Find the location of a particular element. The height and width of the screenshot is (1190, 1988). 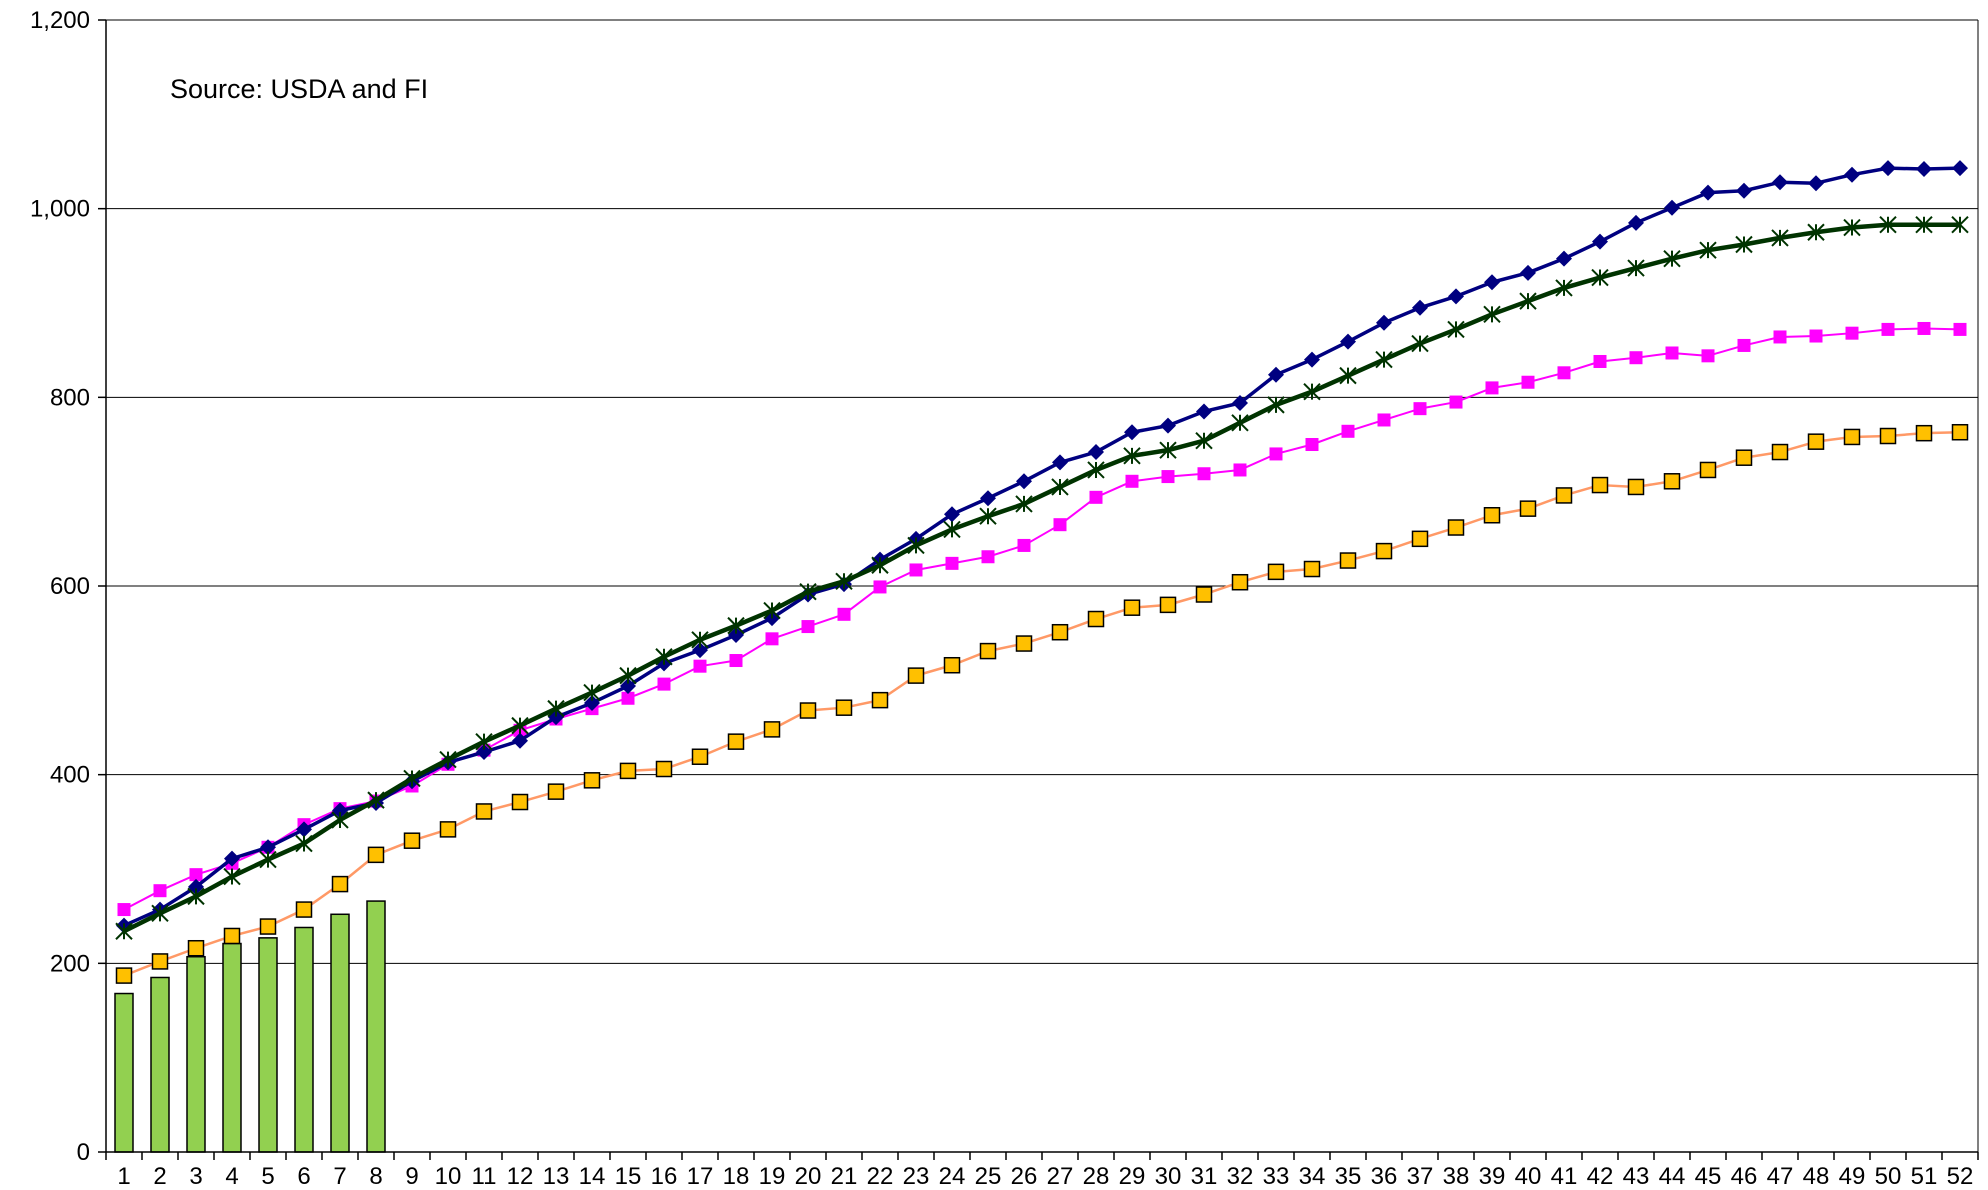

x-tick-label: 46 is located at coordinates (1744, 1176).